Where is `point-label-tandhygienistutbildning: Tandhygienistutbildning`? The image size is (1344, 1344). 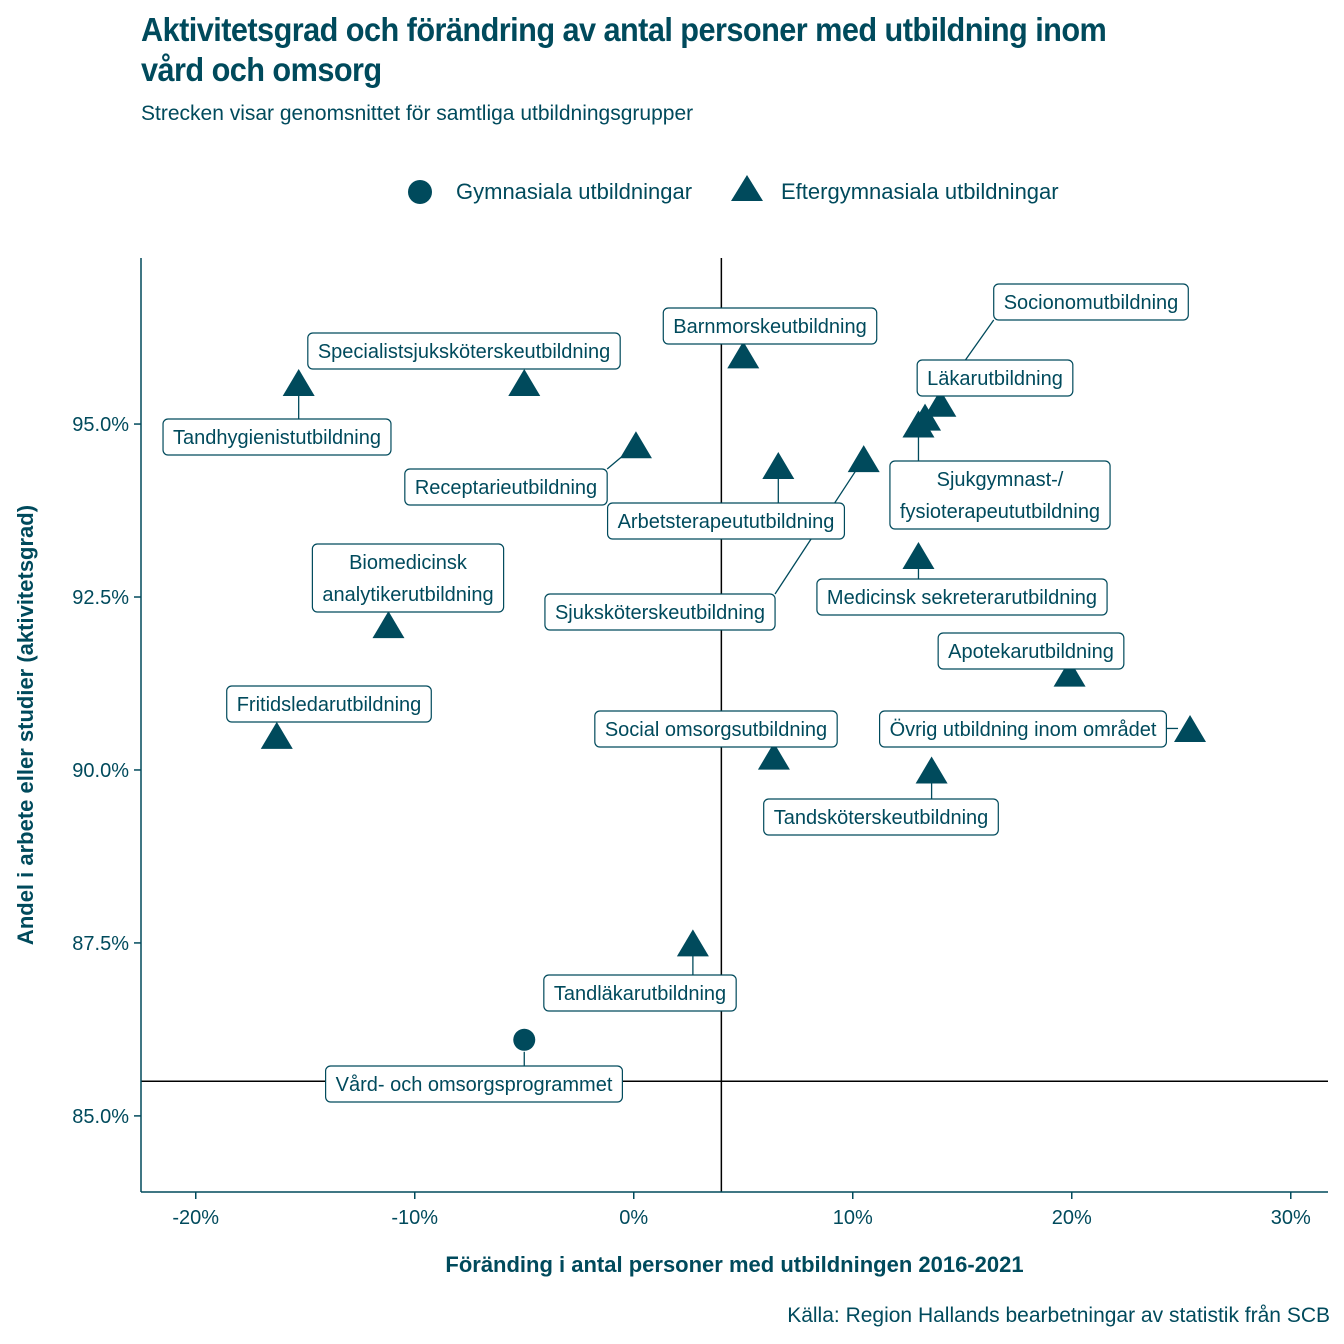
point-label-tandhygienistutbildning: Tandhygienistutbildning is located at coordinates (277, 437).